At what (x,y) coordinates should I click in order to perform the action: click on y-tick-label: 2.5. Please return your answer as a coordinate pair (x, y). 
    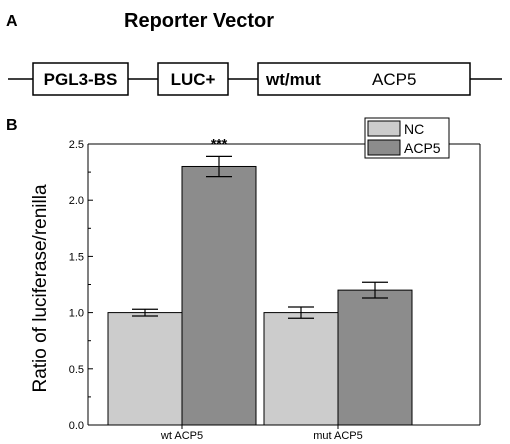
    Looking at the image, I should click on (76, 145).